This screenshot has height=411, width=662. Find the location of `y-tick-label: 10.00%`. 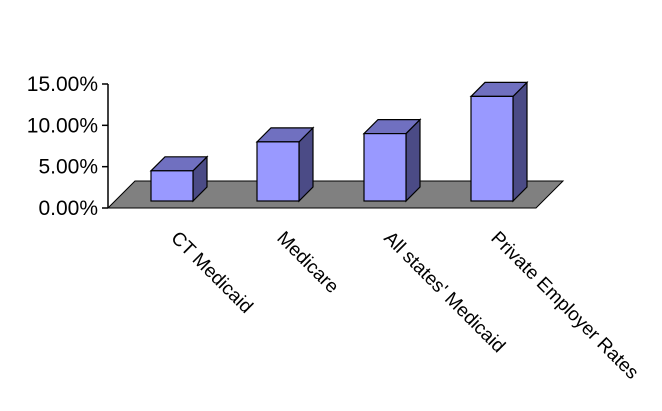

y-tick-label: 10.00% is located at coordinates (62, 125).